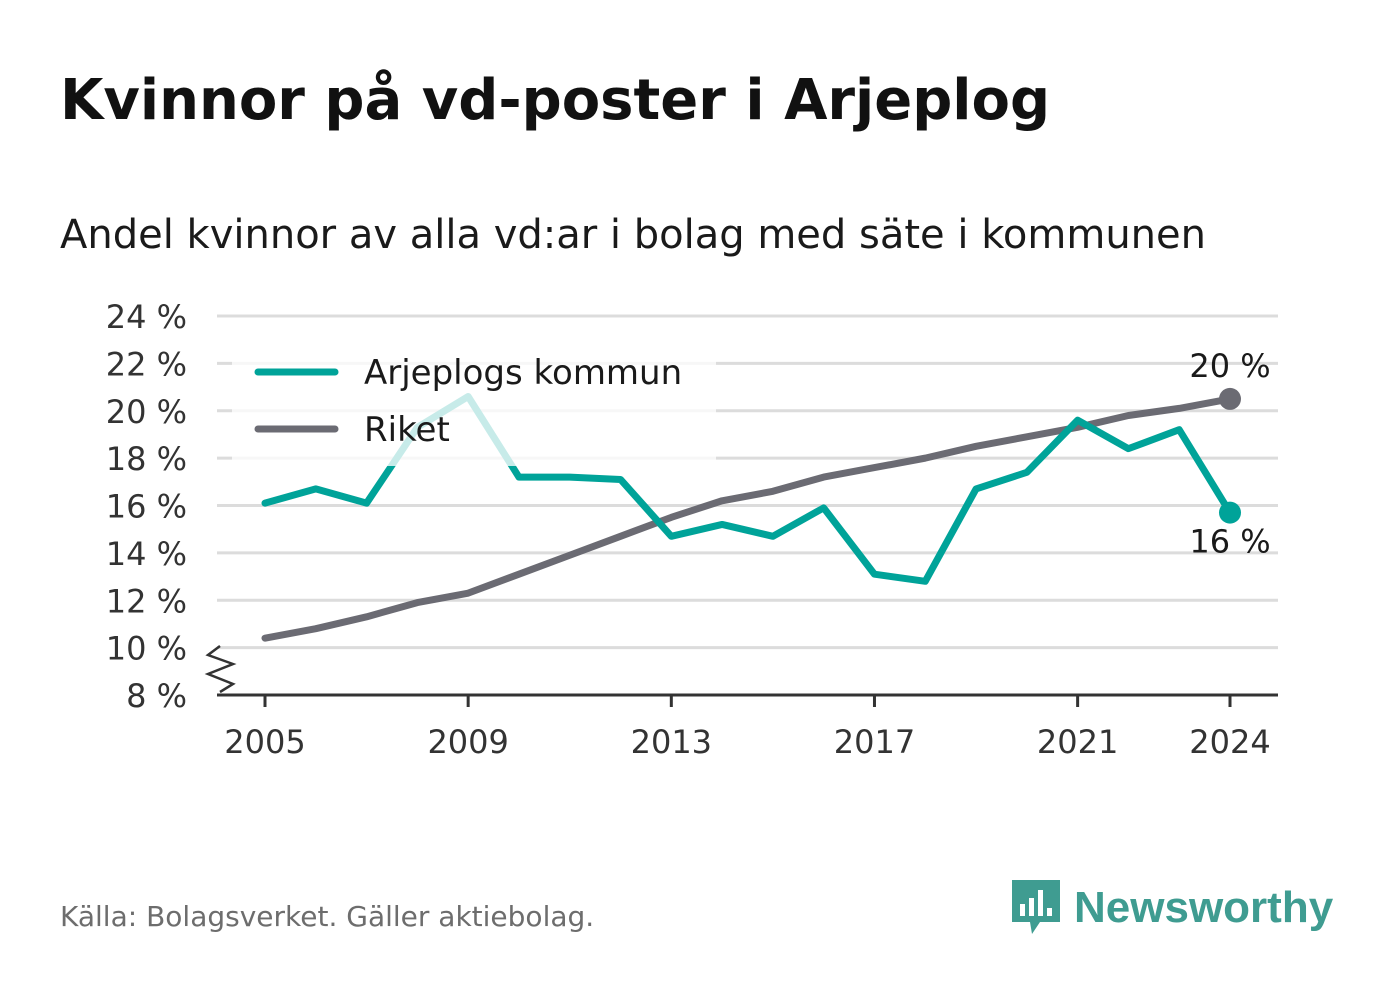  Describe the element at coordinates (1229, 542) in the screenshot. I see `end-label-arjeplog: 16 %` at that location.